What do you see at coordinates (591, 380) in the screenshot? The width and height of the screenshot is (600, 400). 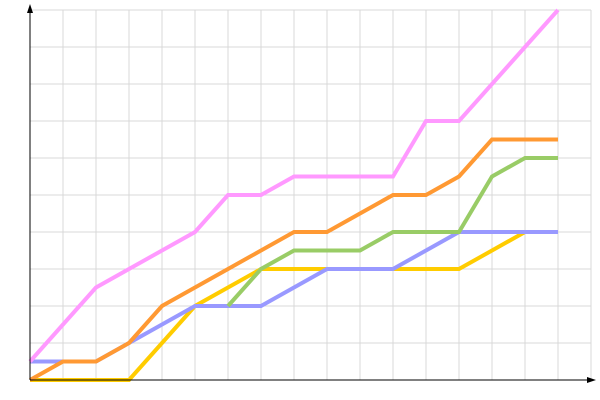 I see `x-axis-arrow-icon` at bounding box center [591, 380].